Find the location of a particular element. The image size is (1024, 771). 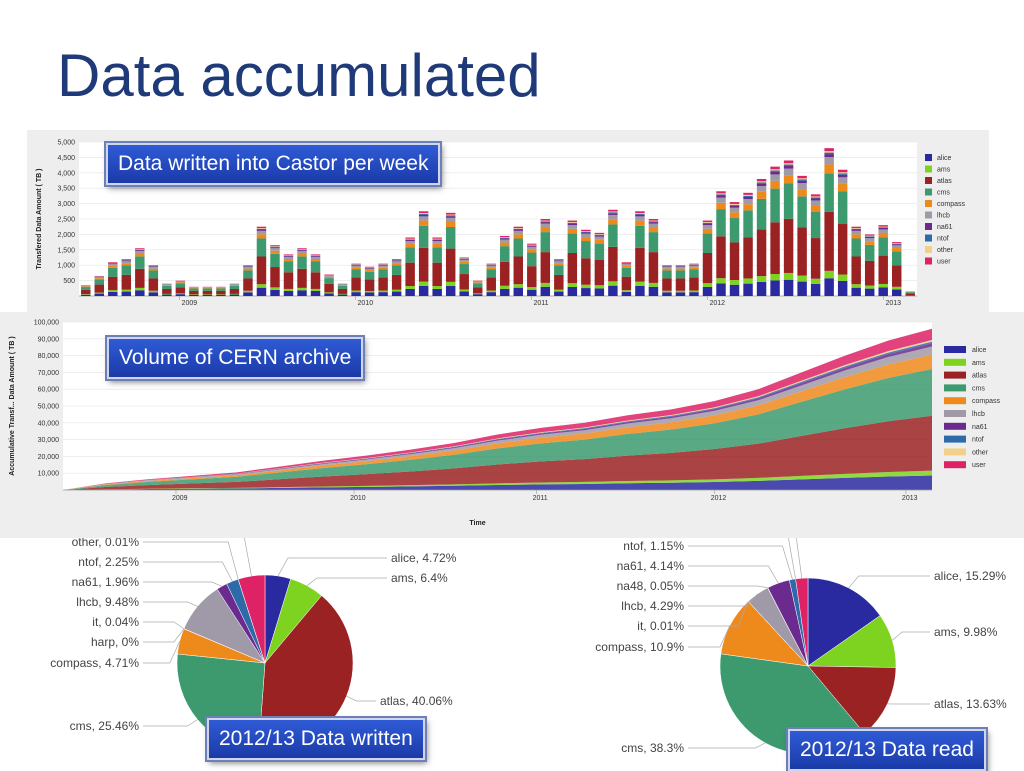

callout-weekly: Data written into Castor per week is located at coordinates (273, 164).